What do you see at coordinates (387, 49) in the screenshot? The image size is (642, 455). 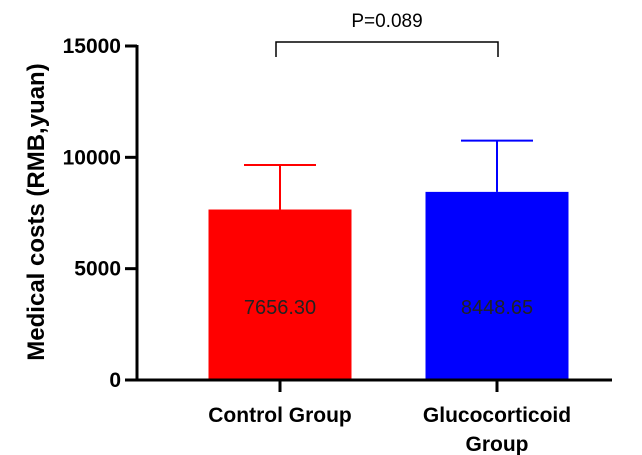 I see `bracket-line` at bounding box center [387, 49].